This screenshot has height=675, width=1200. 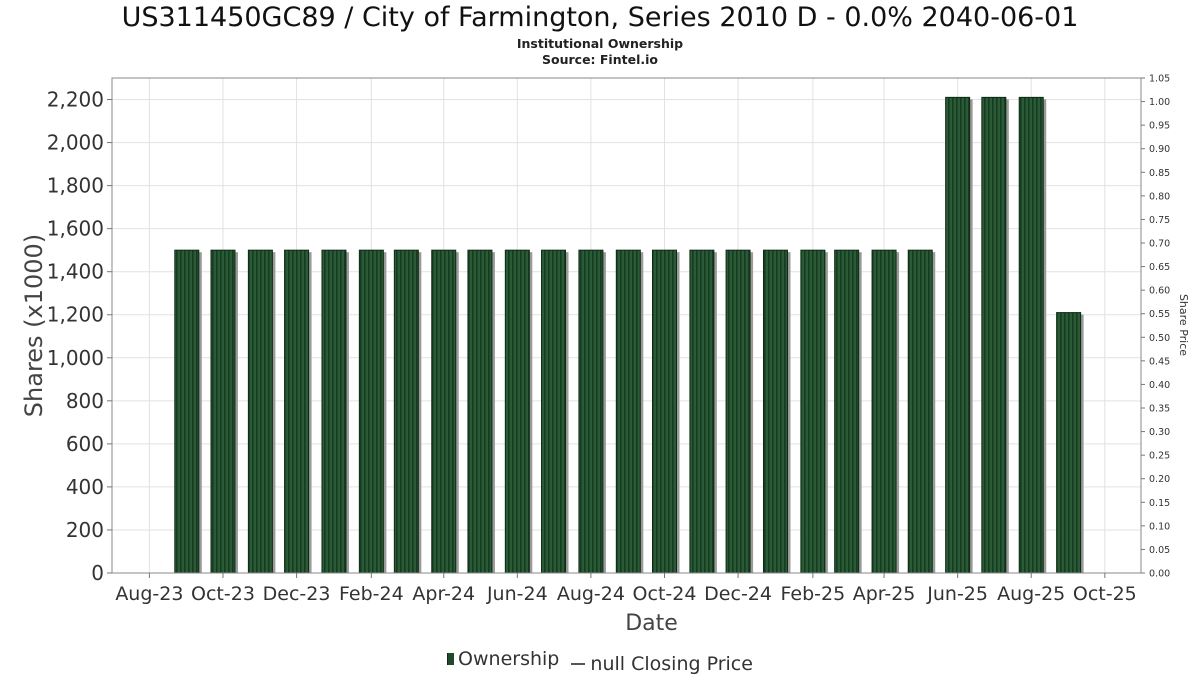 What do you see at coordinates (371, 594) in the screenshot?
I see `x-tick-label: Feb-24` at bounding box center [371, 594].